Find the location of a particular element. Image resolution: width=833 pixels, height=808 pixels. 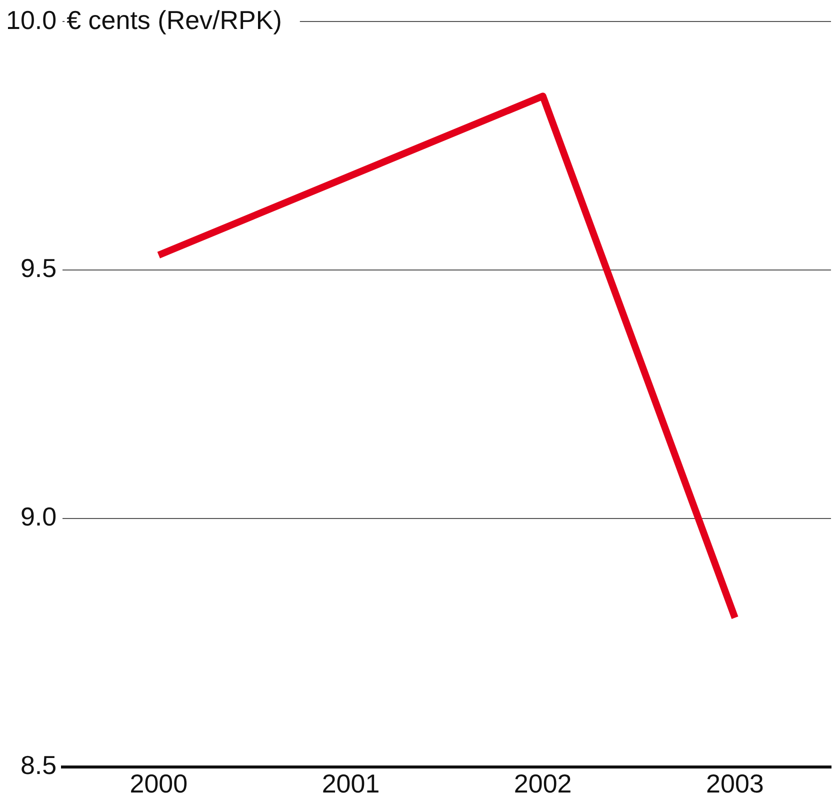

x-tick-label: 2002 is located at coordinates (543, 783).